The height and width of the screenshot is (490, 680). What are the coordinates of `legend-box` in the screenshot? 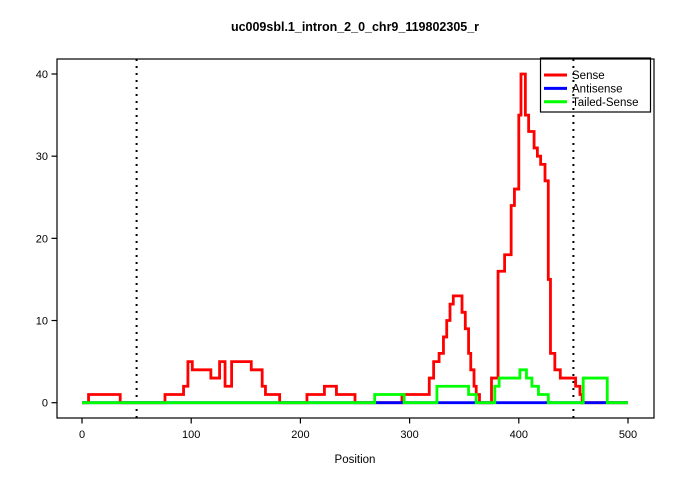 It's located at (595, 85).